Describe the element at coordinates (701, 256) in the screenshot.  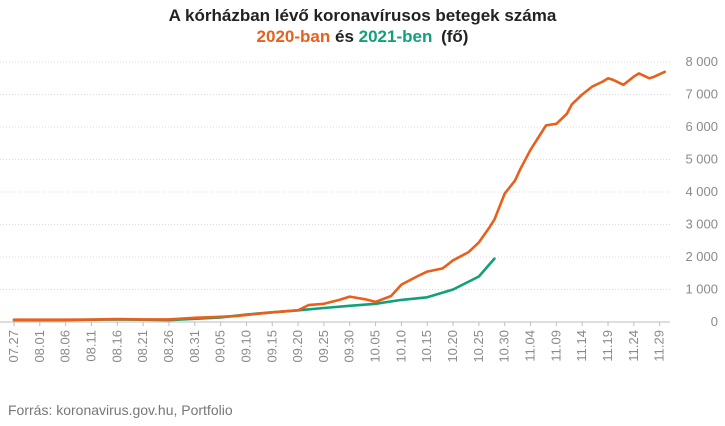
I see `y-tick-label: 2 000` at that location.